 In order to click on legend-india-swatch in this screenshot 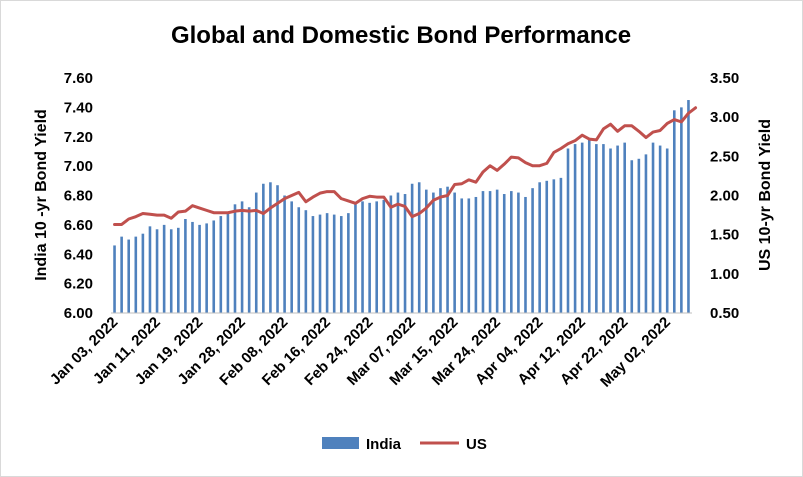, I will do `click(340, 443)`.